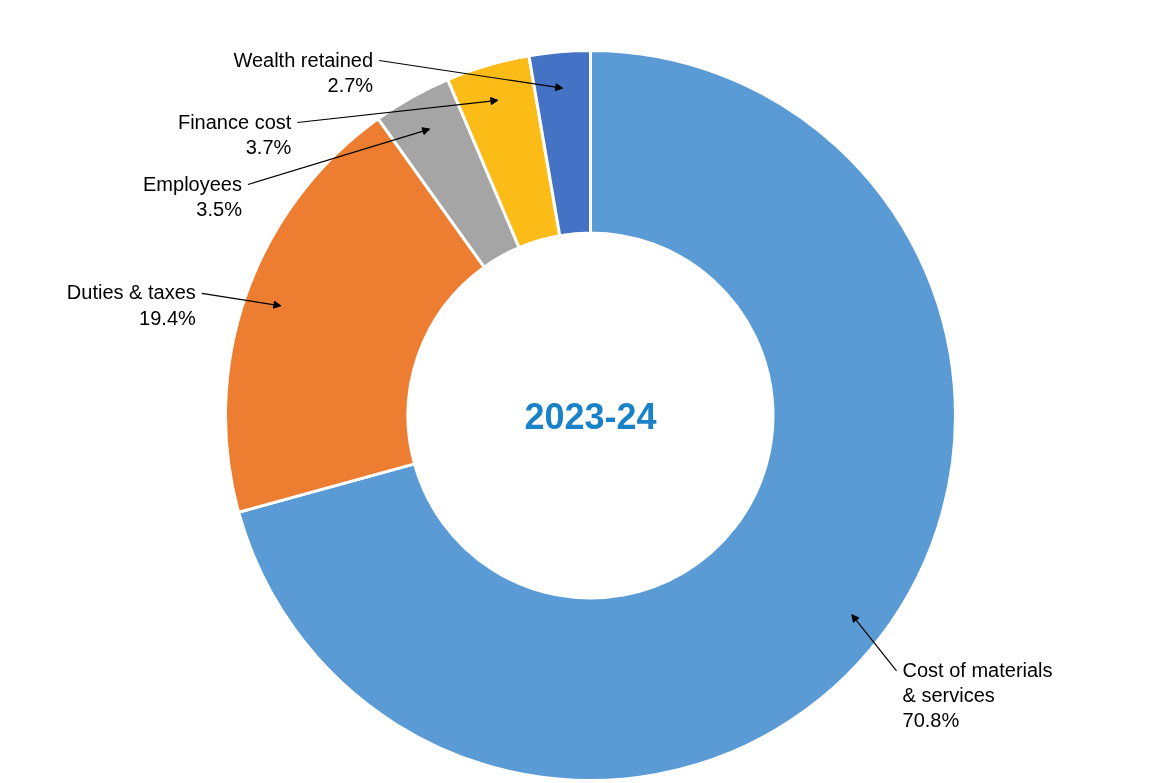 Image resolution: width=1175 pixels, height=783 pixels. I want to click on slice-label: Duties & taxes, so click(131, 292).